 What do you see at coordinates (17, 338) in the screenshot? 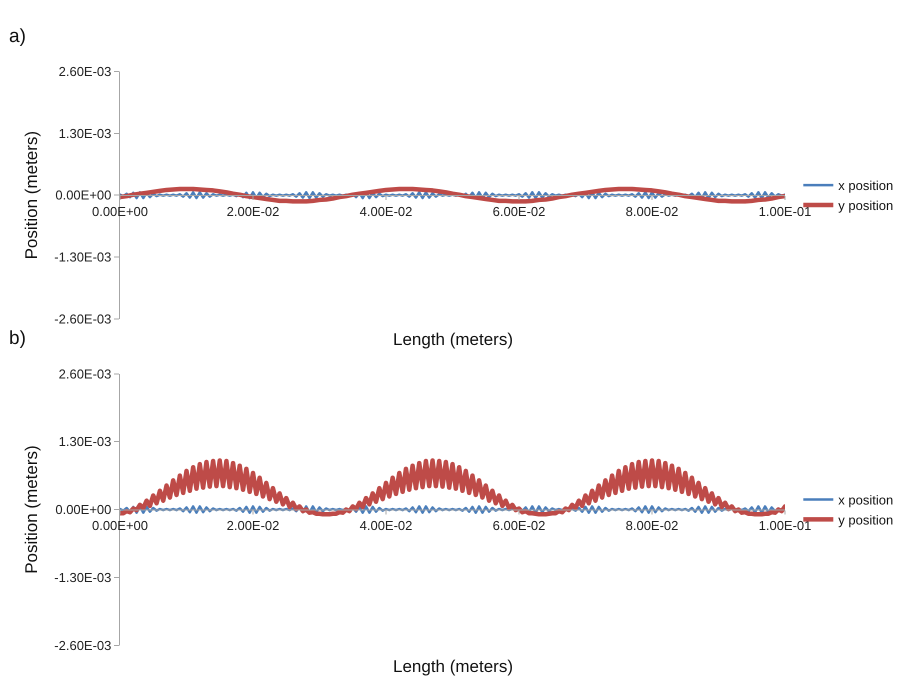
I see `chart-title: b)` at bounding box center [17, 338].